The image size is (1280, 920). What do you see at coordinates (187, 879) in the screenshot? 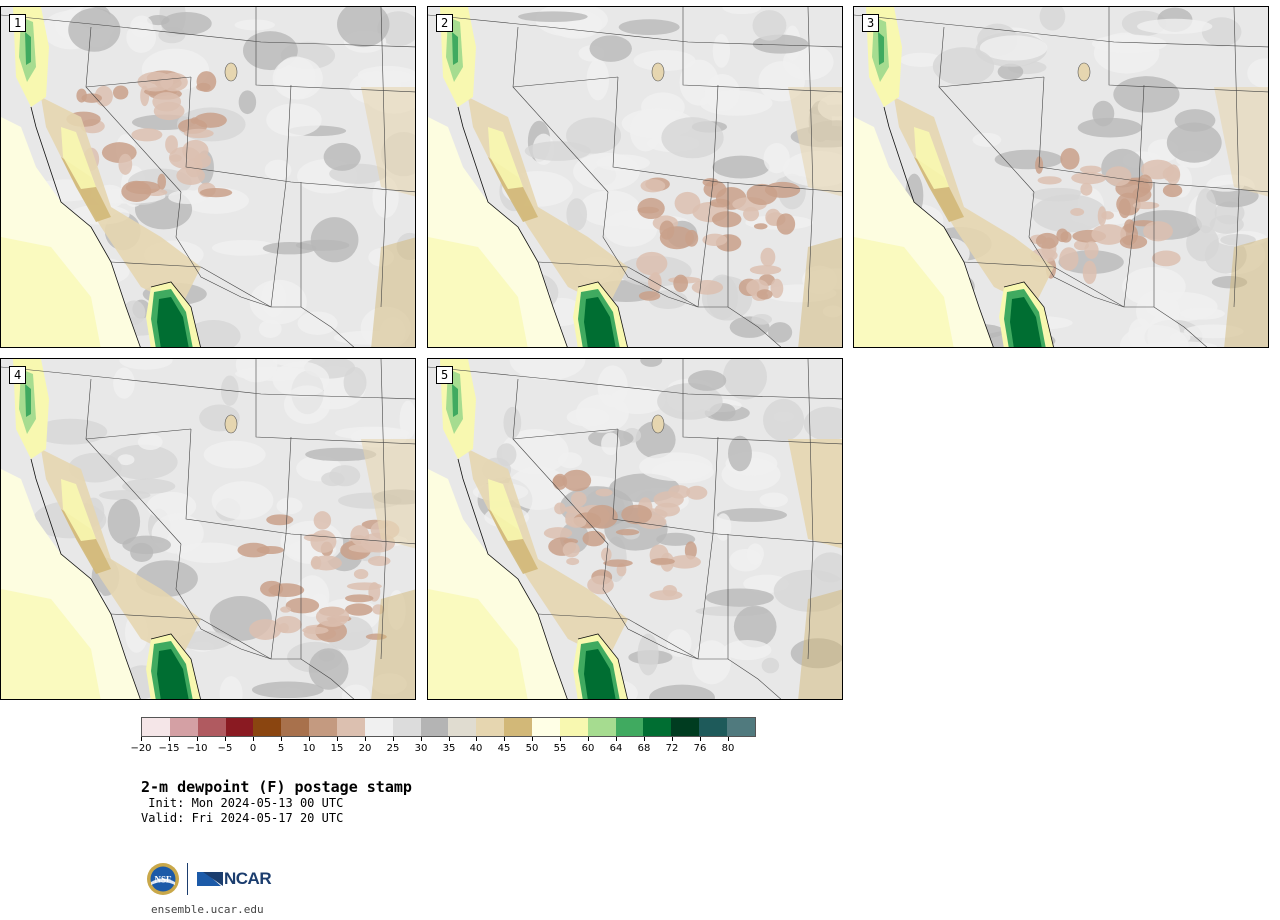
I see `logo-divider` at bounding box center [187, 879].